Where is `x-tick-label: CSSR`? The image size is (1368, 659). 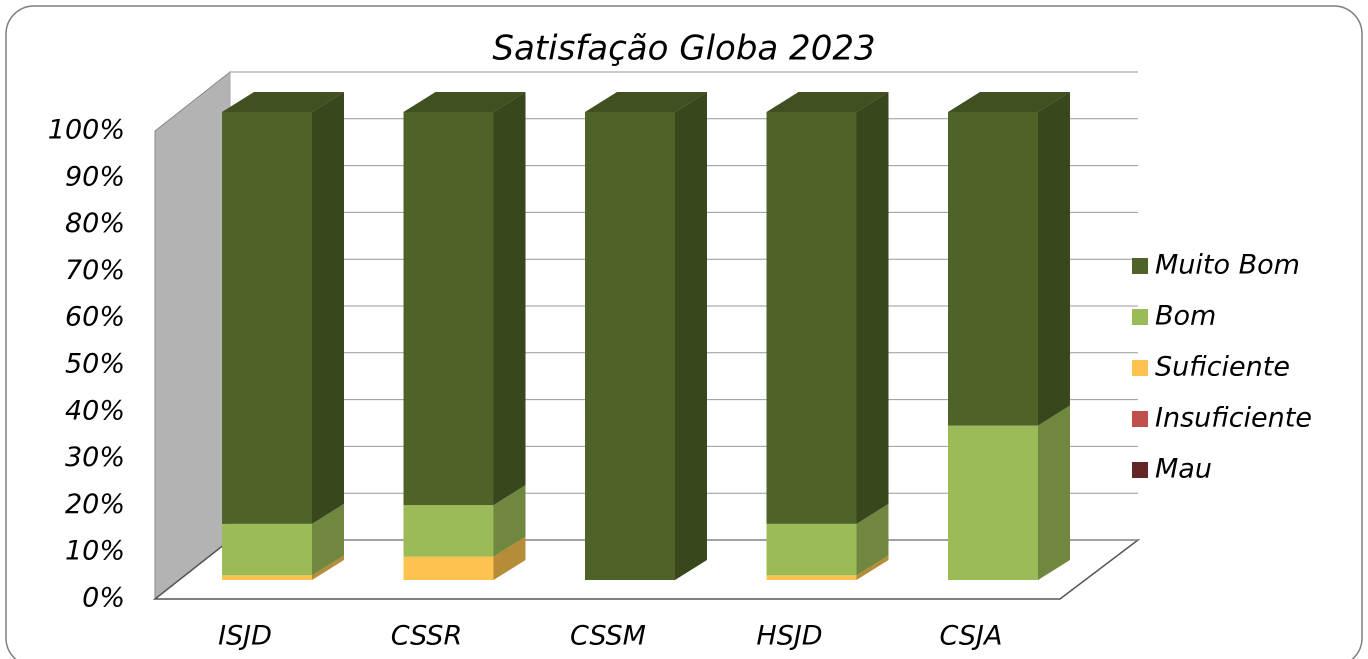 x-tick-label: CSSR is located at coordinates (426, 636).